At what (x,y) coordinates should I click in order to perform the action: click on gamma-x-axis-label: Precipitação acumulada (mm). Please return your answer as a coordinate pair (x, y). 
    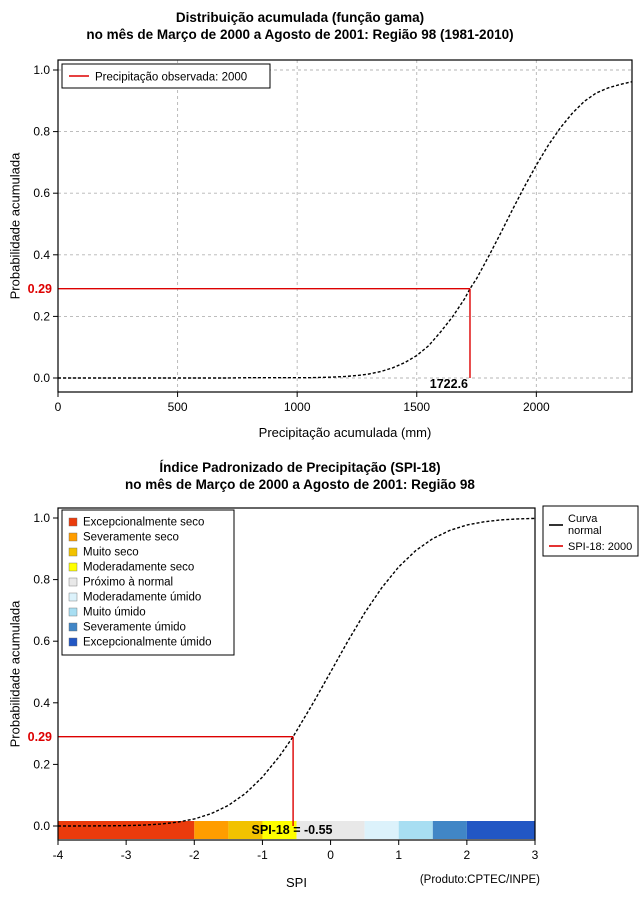
    Looking at the image, I should click on (345, 432).